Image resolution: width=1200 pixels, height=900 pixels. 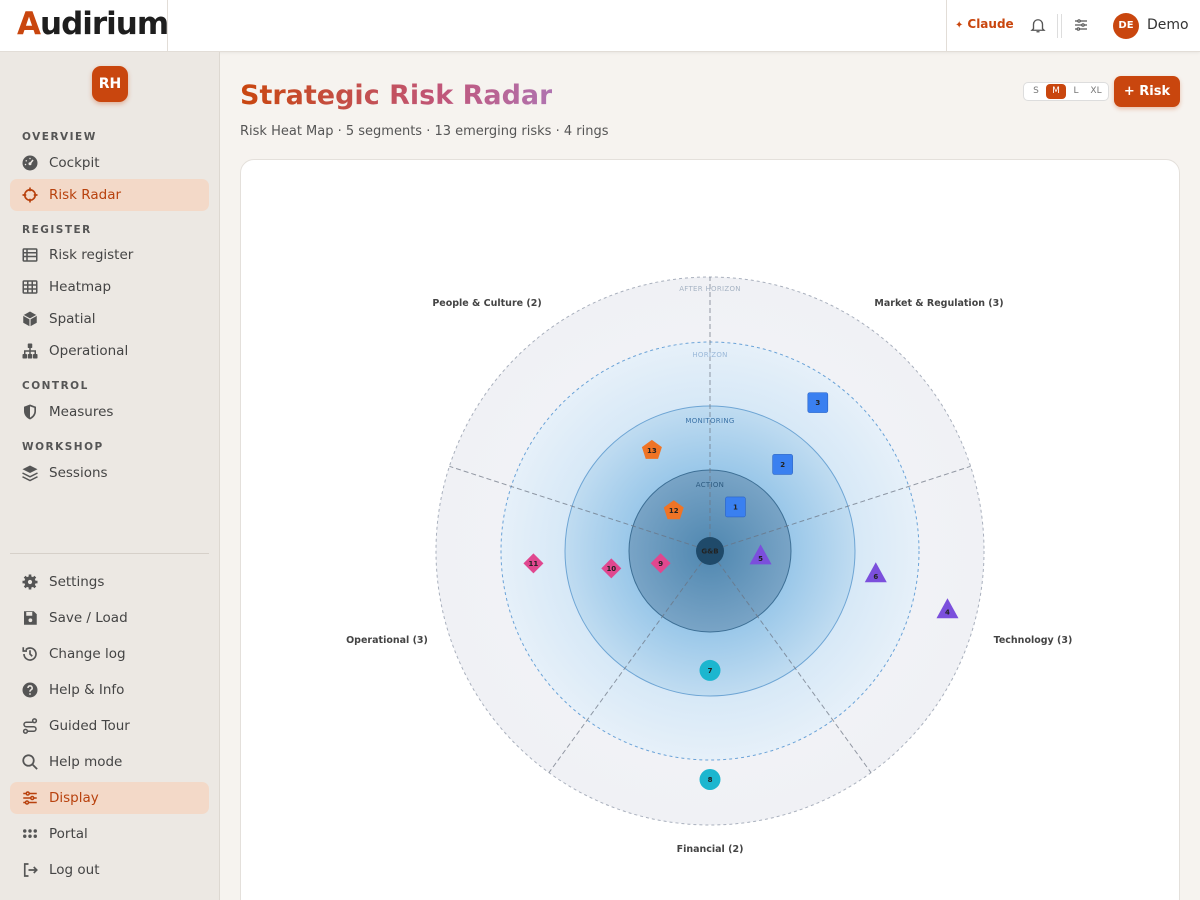 I want to click on risk-marker-label: 8, so click(x=710, y=780).